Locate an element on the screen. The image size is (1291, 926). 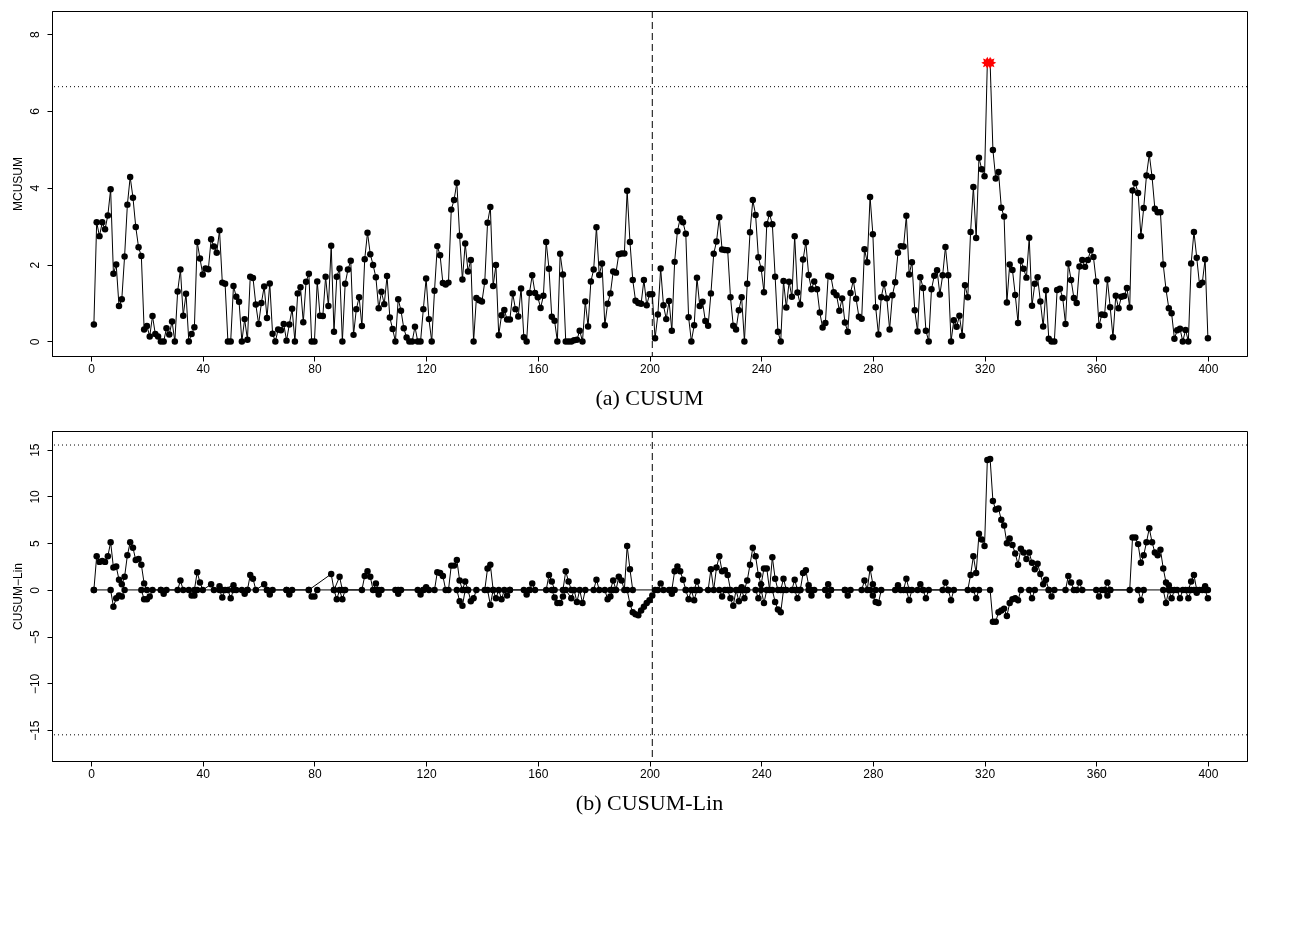
y-axis-title: MCUSUM is located at coordinates (17, 184).